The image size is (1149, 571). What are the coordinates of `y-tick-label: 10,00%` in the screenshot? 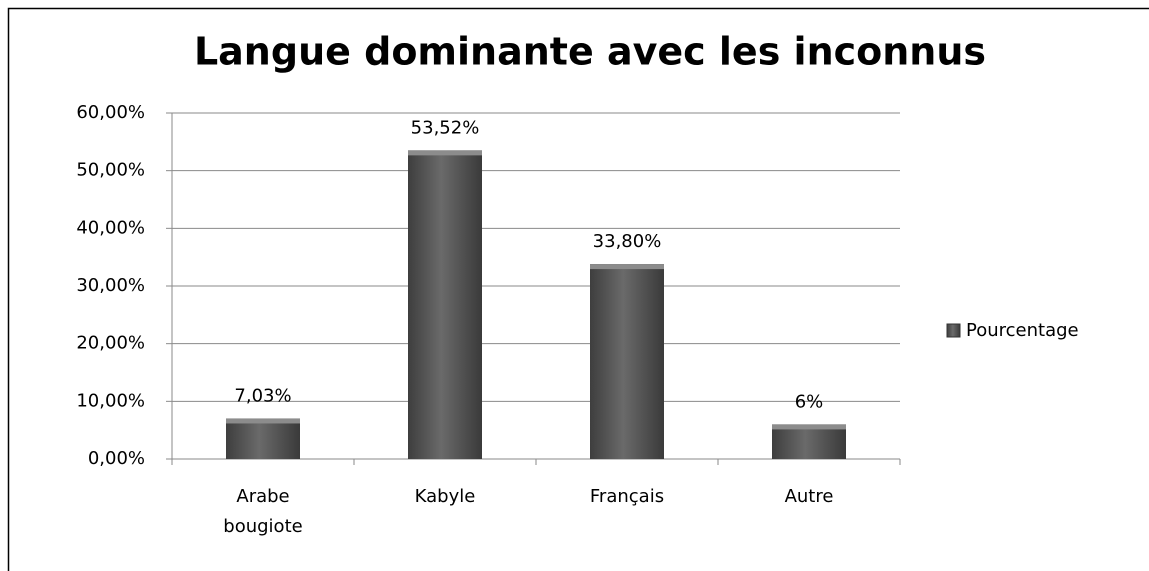 It's located at (110, 400).